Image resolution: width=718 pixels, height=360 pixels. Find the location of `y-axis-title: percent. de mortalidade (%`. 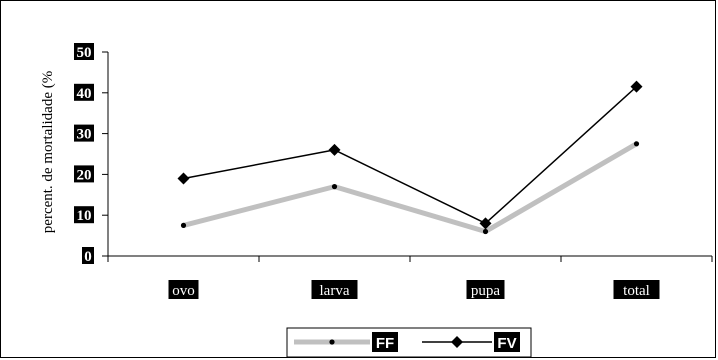

y-axis-title: percent. de mortalidade (% is located at coordinates (48, 152).